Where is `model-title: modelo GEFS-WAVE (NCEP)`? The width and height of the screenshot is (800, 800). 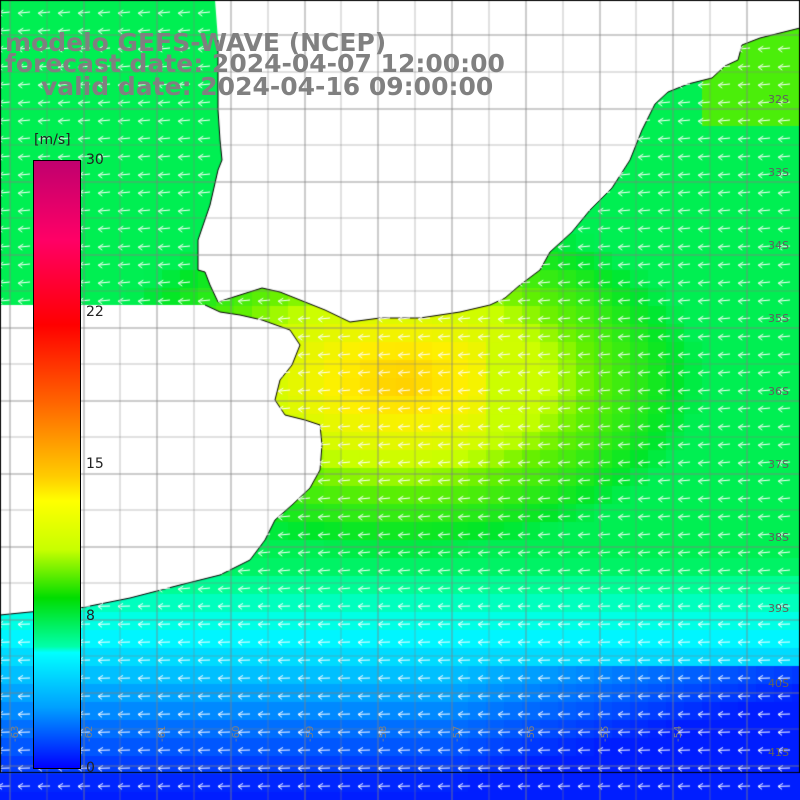
model-title: modelo GEFS-WAVE (NCEP) is located at coordinates (196, 42).